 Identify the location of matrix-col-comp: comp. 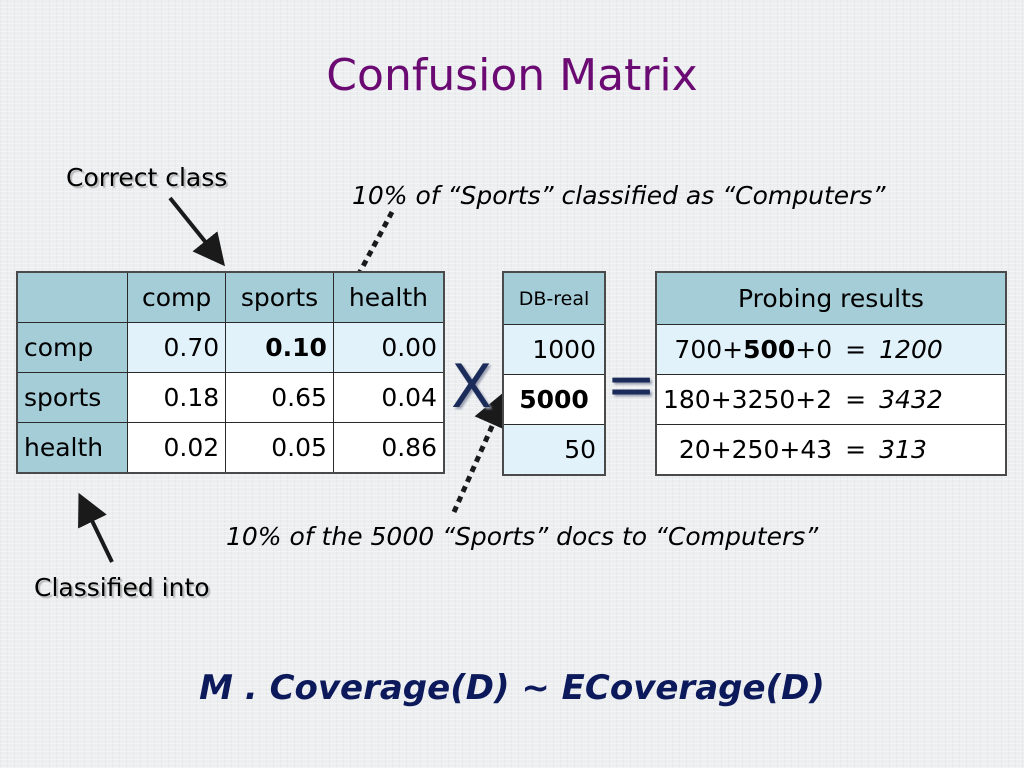
(177, 297).